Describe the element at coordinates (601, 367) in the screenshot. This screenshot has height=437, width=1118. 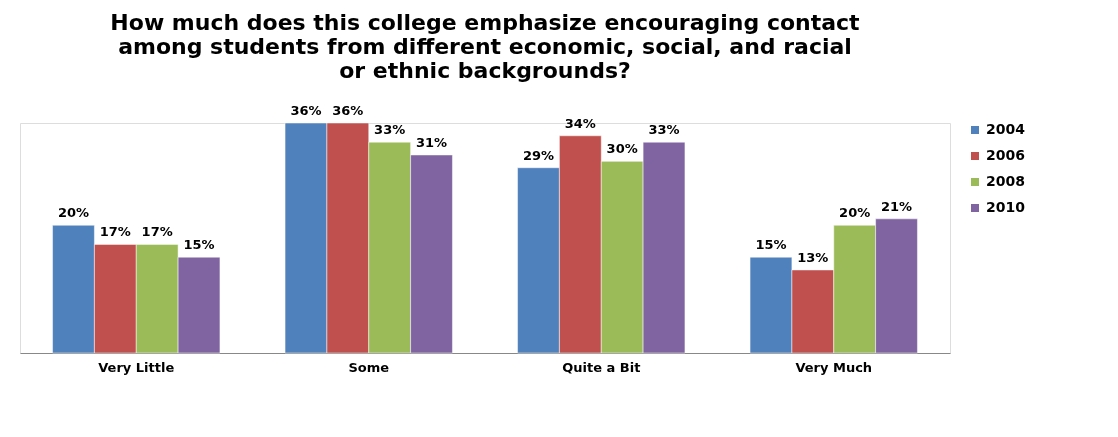
I see `x-tick-label: Quite a Bit` at that location.